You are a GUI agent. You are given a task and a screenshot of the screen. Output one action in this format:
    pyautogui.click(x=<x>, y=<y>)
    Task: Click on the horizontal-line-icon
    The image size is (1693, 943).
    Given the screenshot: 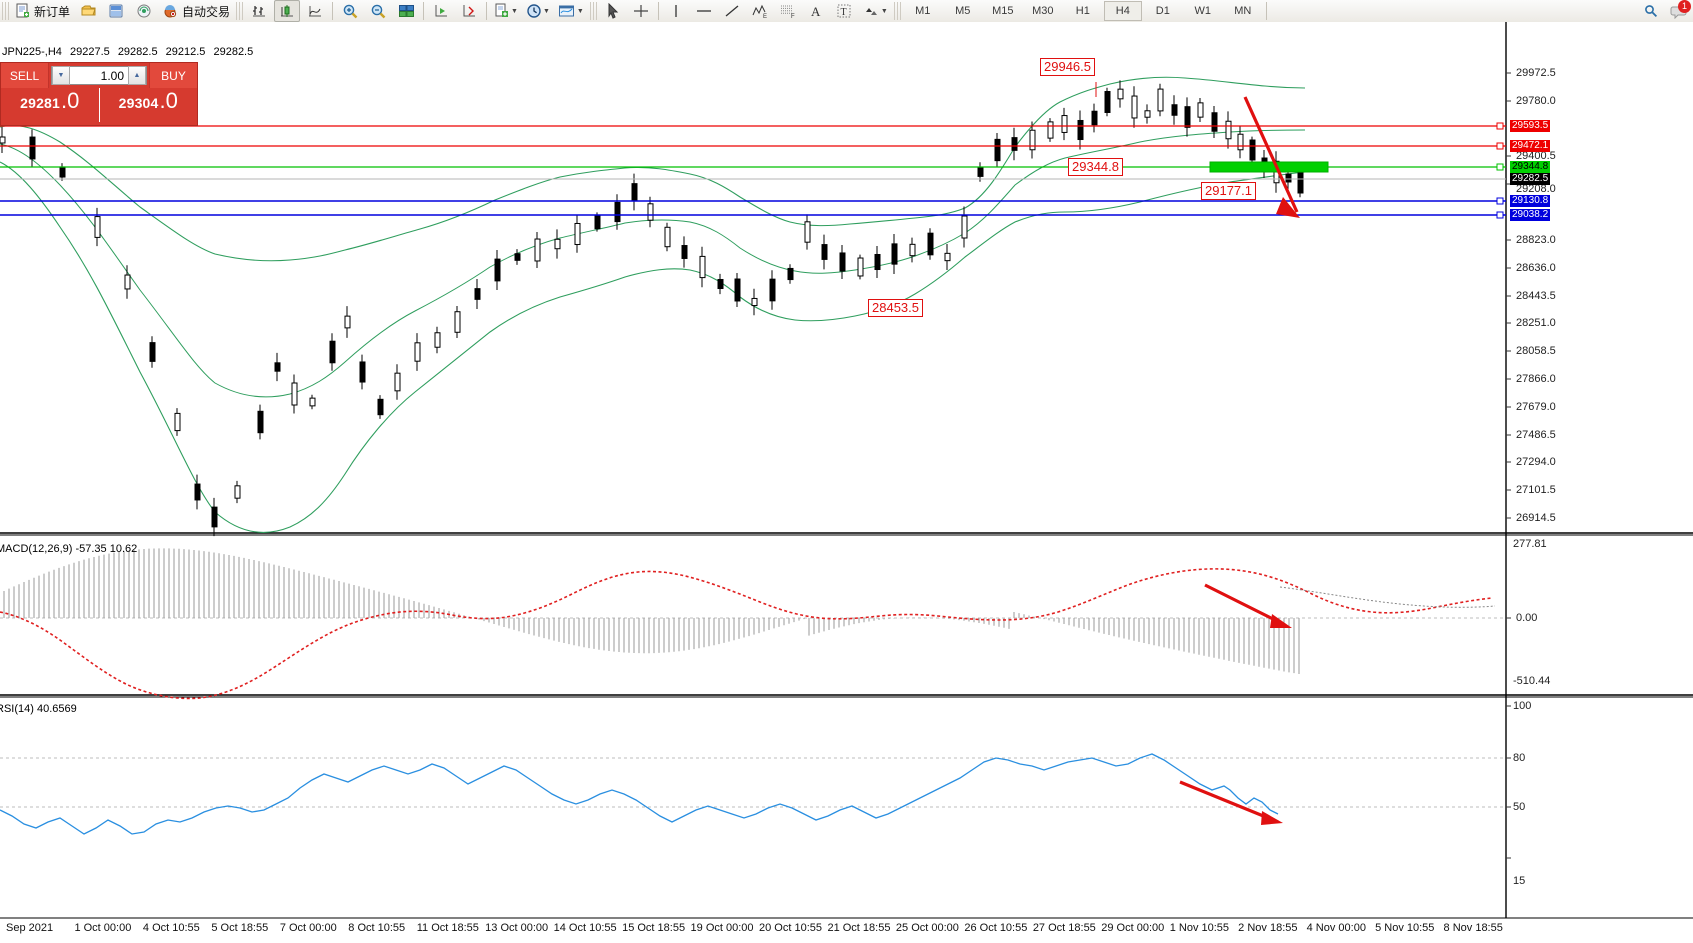 What is the action you would take?
    pyautogui.click(x=704, y=11)
    